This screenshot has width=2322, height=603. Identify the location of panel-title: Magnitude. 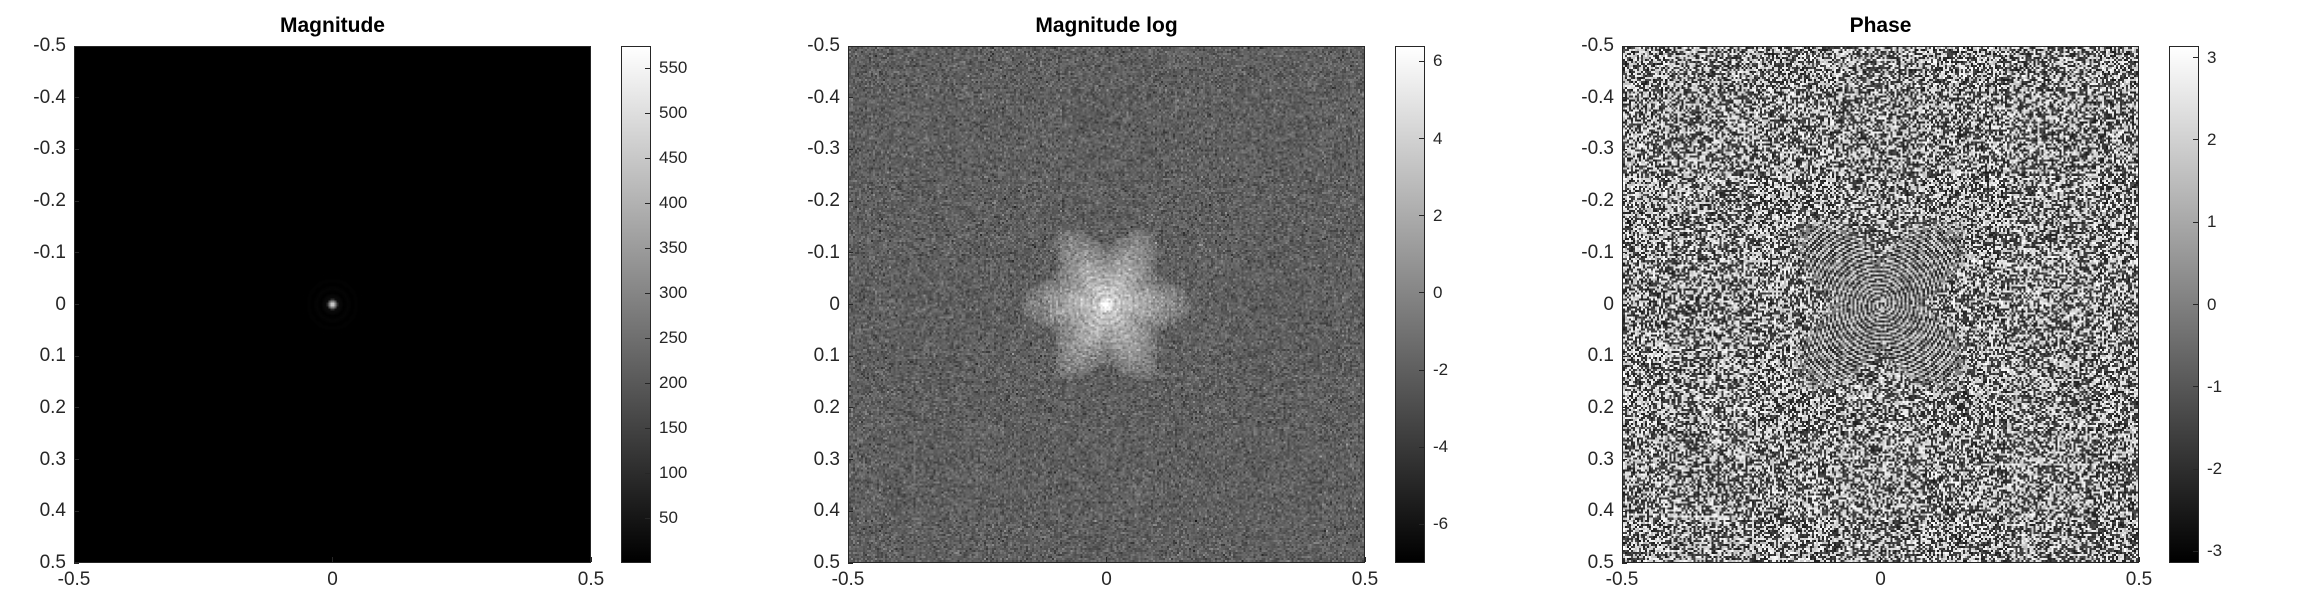
(332, 25).